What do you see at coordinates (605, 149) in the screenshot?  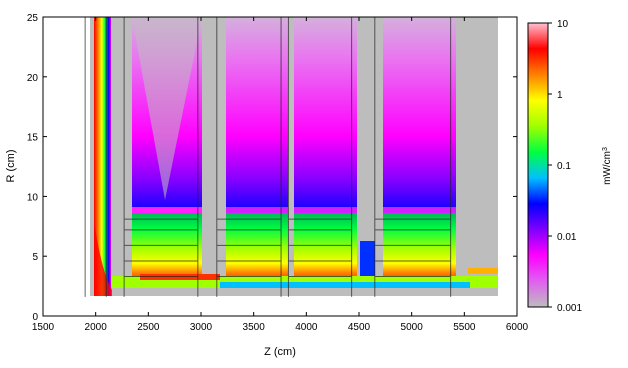 I see `colorbar-label-sup: 3` at bounding box center [605, 149].